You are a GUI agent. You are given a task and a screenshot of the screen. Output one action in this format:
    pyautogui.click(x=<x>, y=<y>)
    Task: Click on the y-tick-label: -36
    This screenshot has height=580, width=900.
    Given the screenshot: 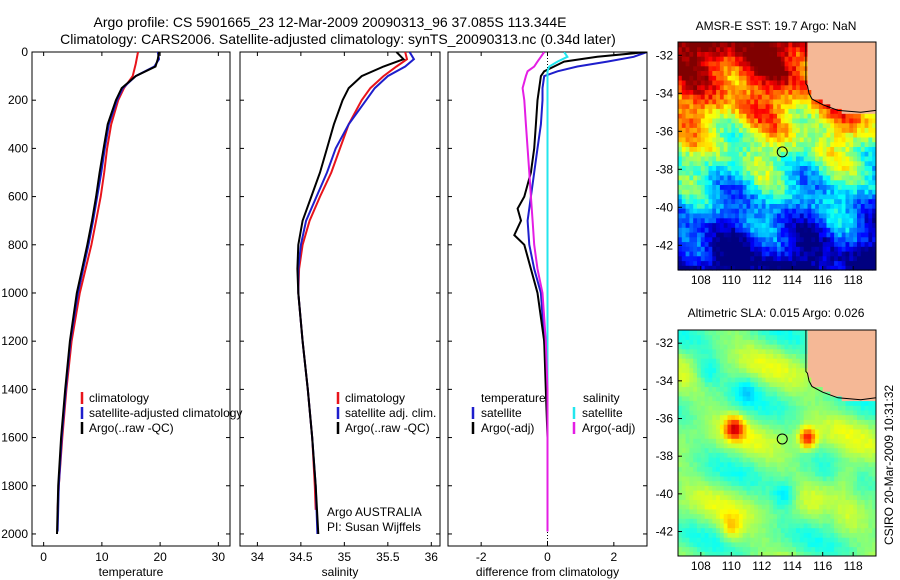 What is the action you would take?
    pyautogui.click(x=665, y=131)
    